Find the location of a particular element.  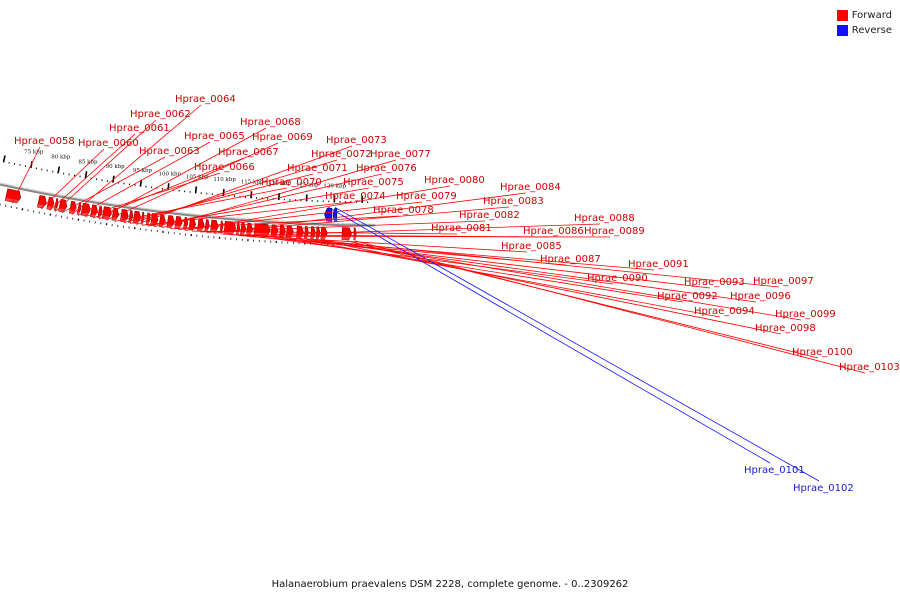

gene-label: Hprae_0100 is located at coordinates (822, 352).